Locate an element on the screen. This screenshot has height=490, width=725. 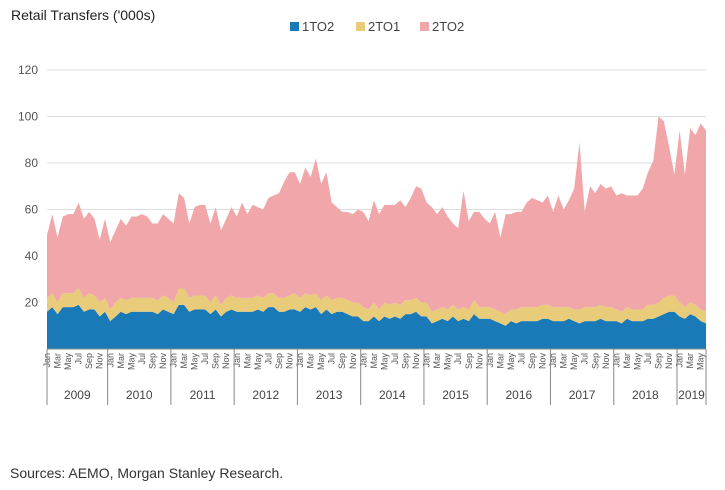
y-tick-label: 120 is located at coordinates (28, 70).